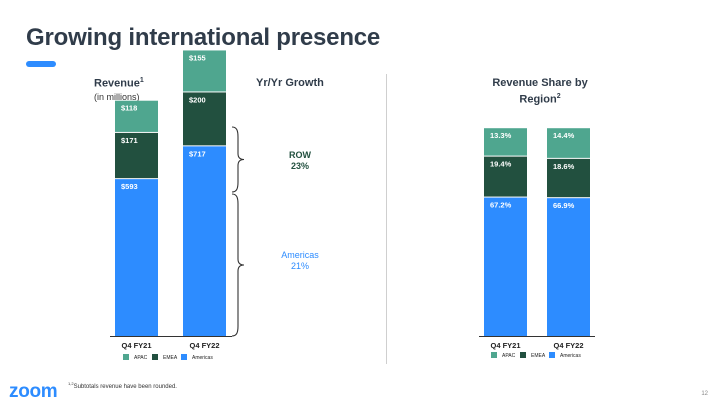  I want to click on share-category-label-1: Q4 FY22, so click(568, 345).